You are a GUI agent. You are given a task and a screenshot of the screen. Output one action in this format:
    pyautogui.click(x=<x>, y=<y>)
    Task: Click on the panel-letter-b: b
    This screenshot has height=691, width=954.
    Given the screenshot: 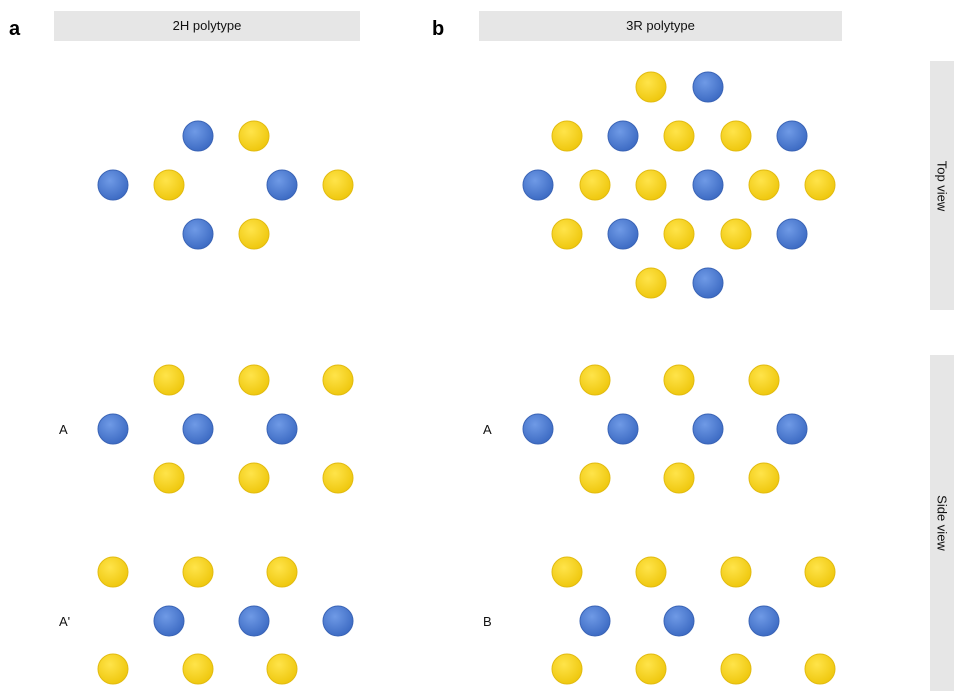 What is the action you would take?
    pyautogui.click(x=438, y=29)
    